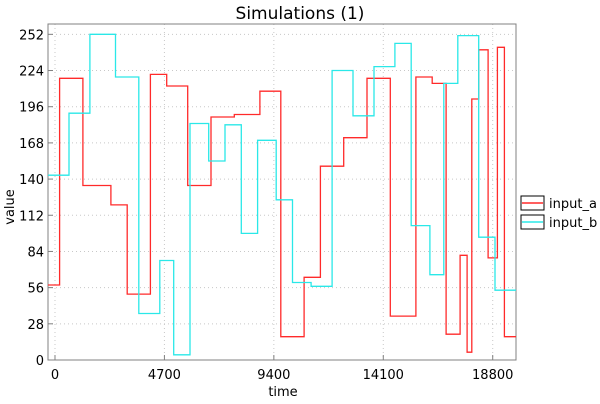  Describe the element at coordinates (35, 289) in the screenshot. I see `y-tick-label: 56` at that location.